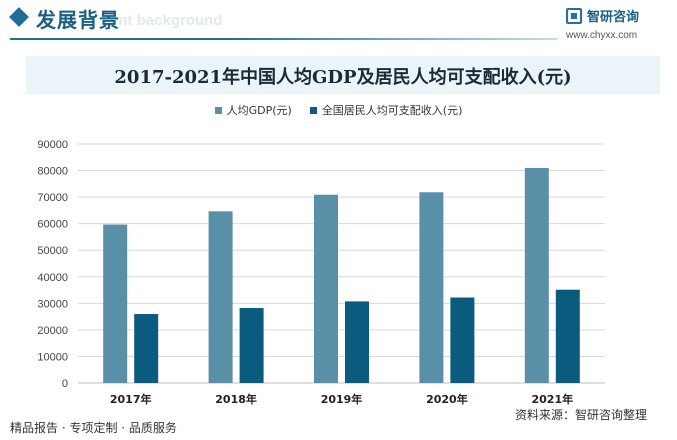  I want to click on legend-label-income: 全国居民人均可支配收入(元), so click(392, 110).